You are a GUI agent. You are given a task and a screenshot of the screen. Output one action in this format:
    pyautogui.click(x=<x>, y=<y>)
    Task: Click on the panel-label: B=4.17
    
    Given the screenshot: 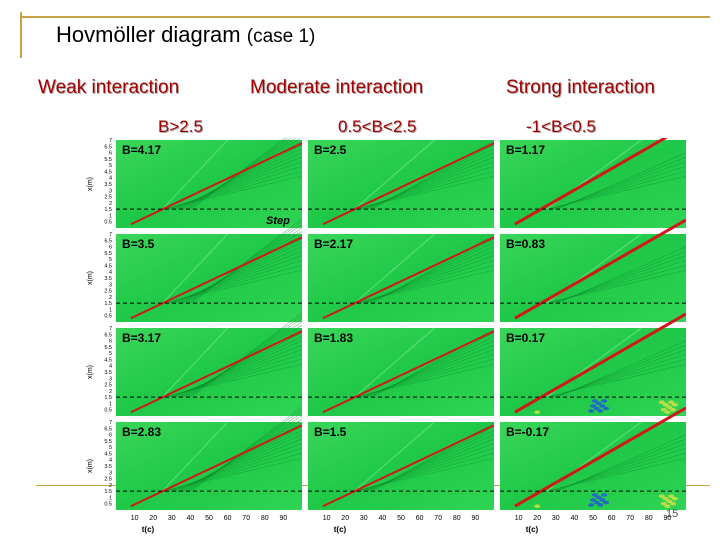 What is the action you would take?
    pyautogui.click(x=141, y=150)
    